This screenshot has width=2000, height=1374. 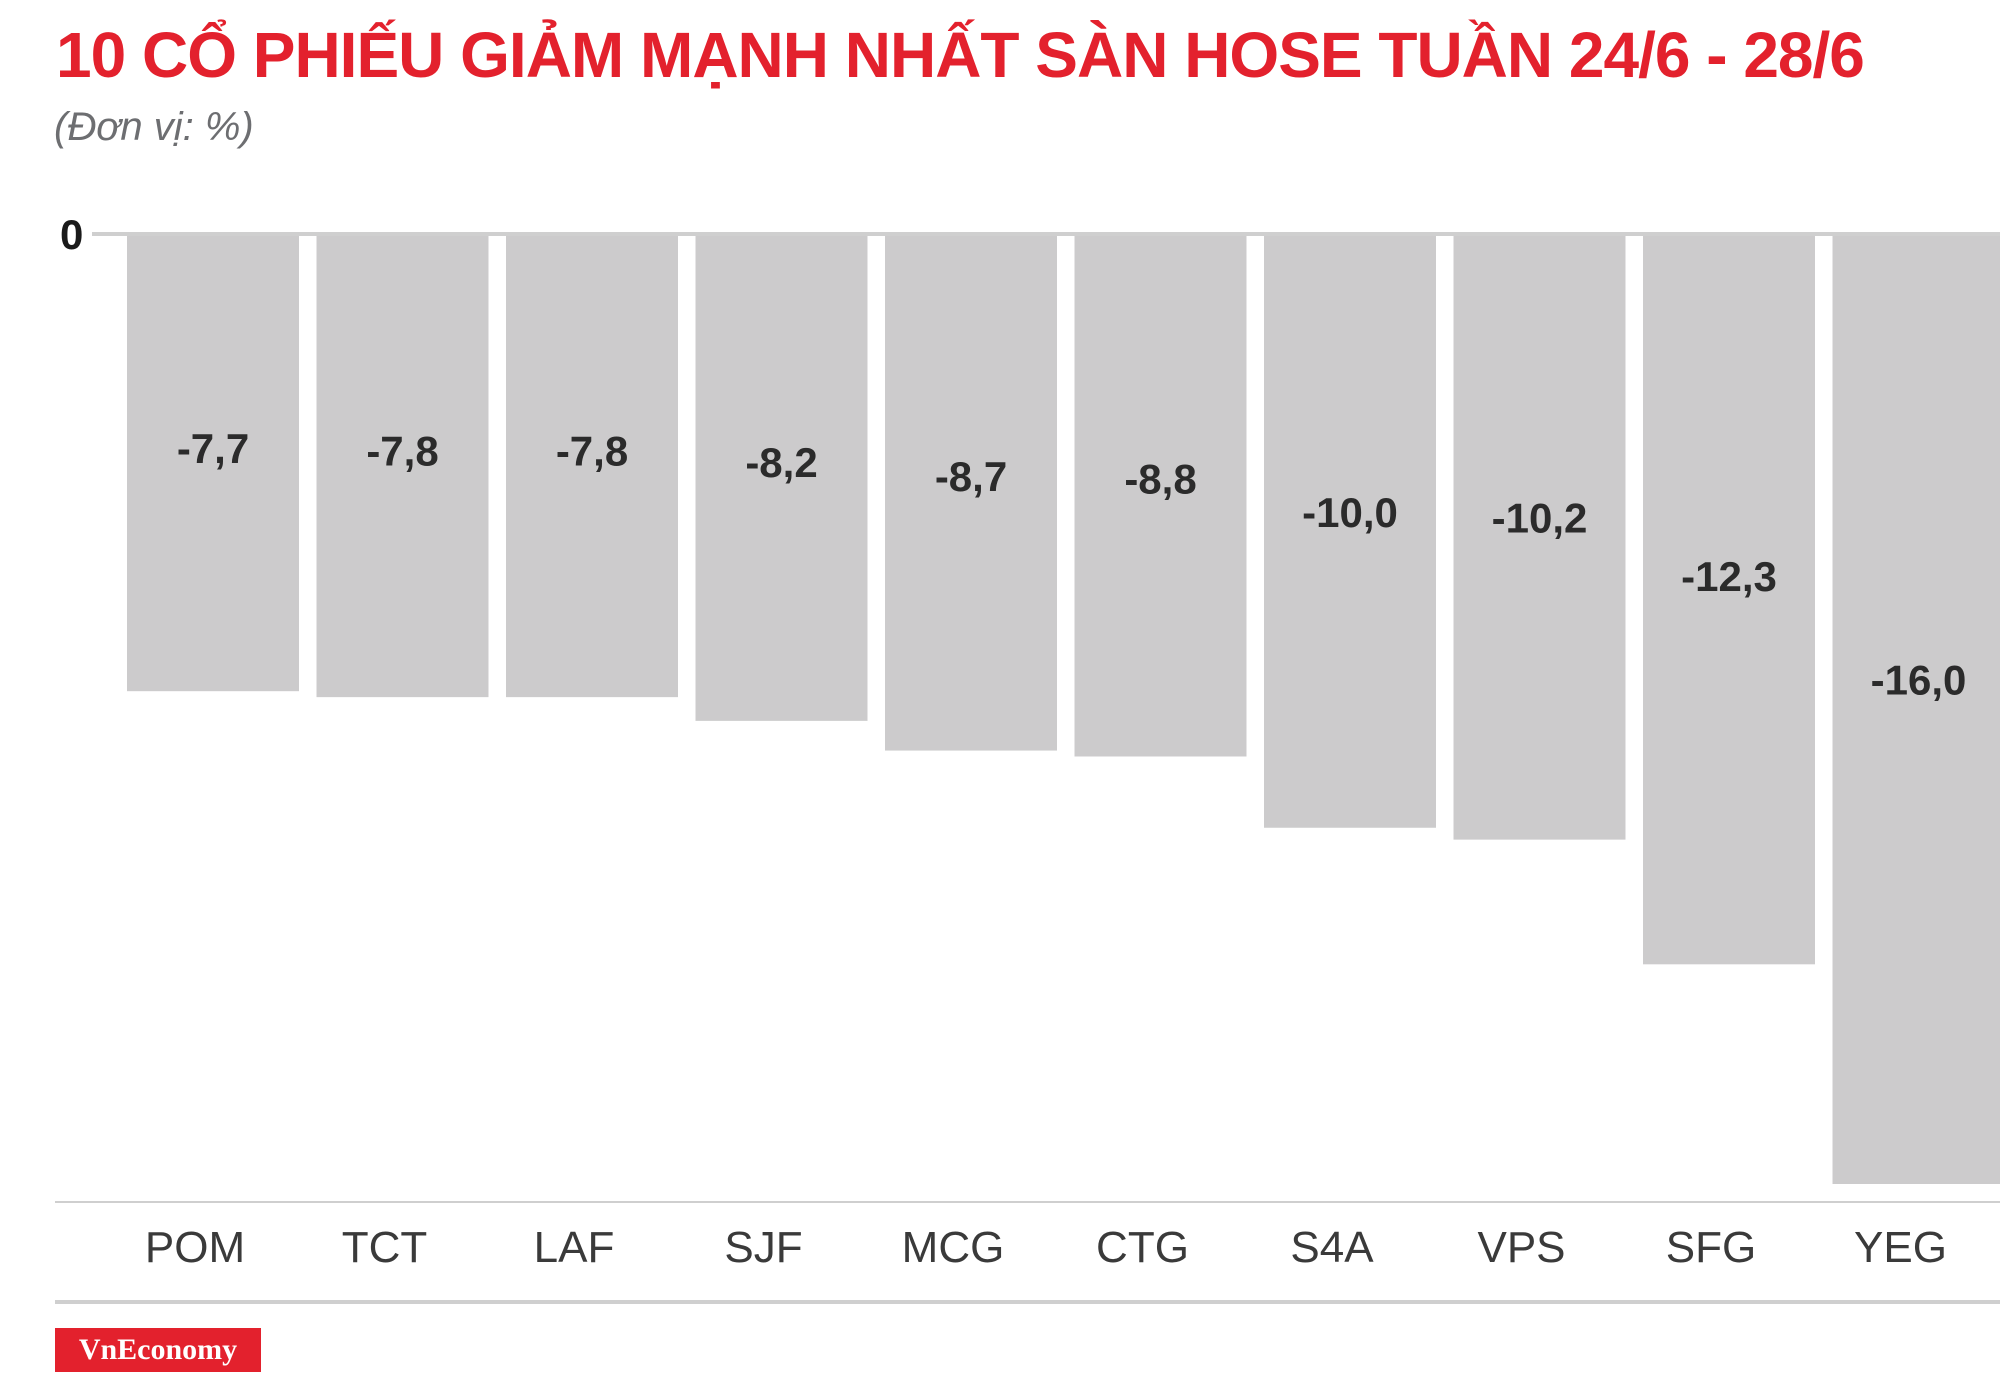 I want to click on category-label-vps: VPS, so click(x=1521, y=1247).